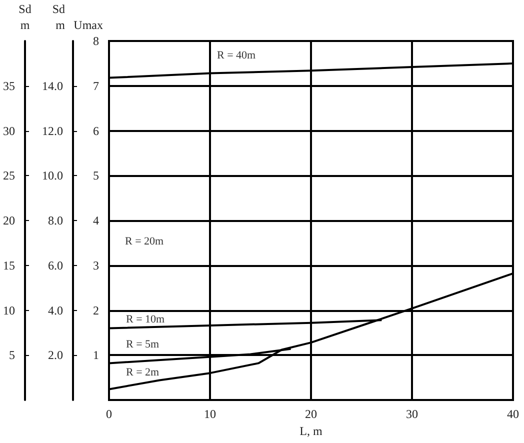 The width and height of the screenshot is (524, 443). Describe the element at coordinates (9, 221) in the screenshot. I see `y-tick-label: 20` at that location.